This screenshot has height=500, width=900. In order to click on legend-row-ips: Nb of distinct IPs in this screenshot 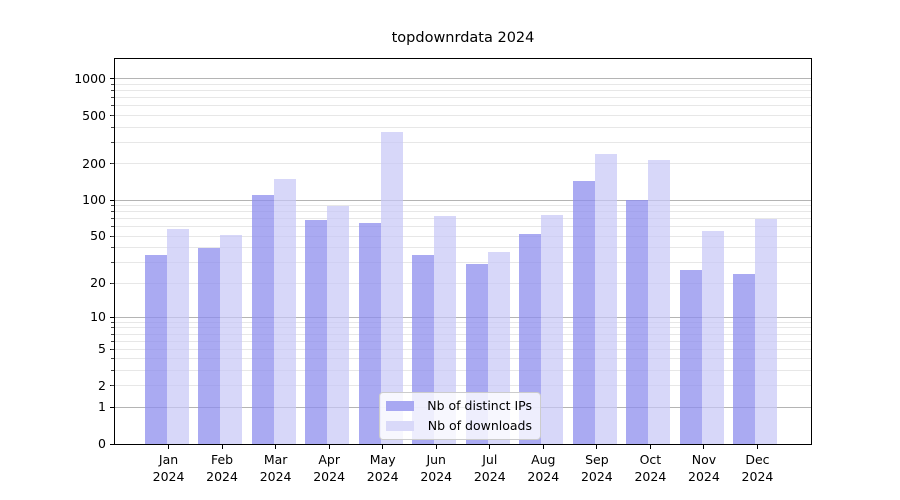, I will do `click(459, 406)`.